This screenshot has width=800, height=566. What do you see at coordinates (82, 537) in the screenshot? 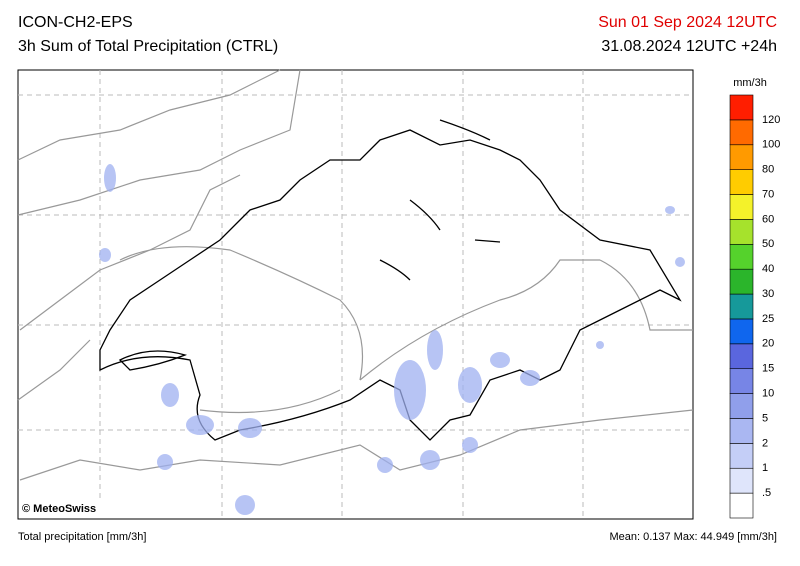
I see `footer-variable: Total precipitation [mm/3h]` at bounding box center [82, 537].